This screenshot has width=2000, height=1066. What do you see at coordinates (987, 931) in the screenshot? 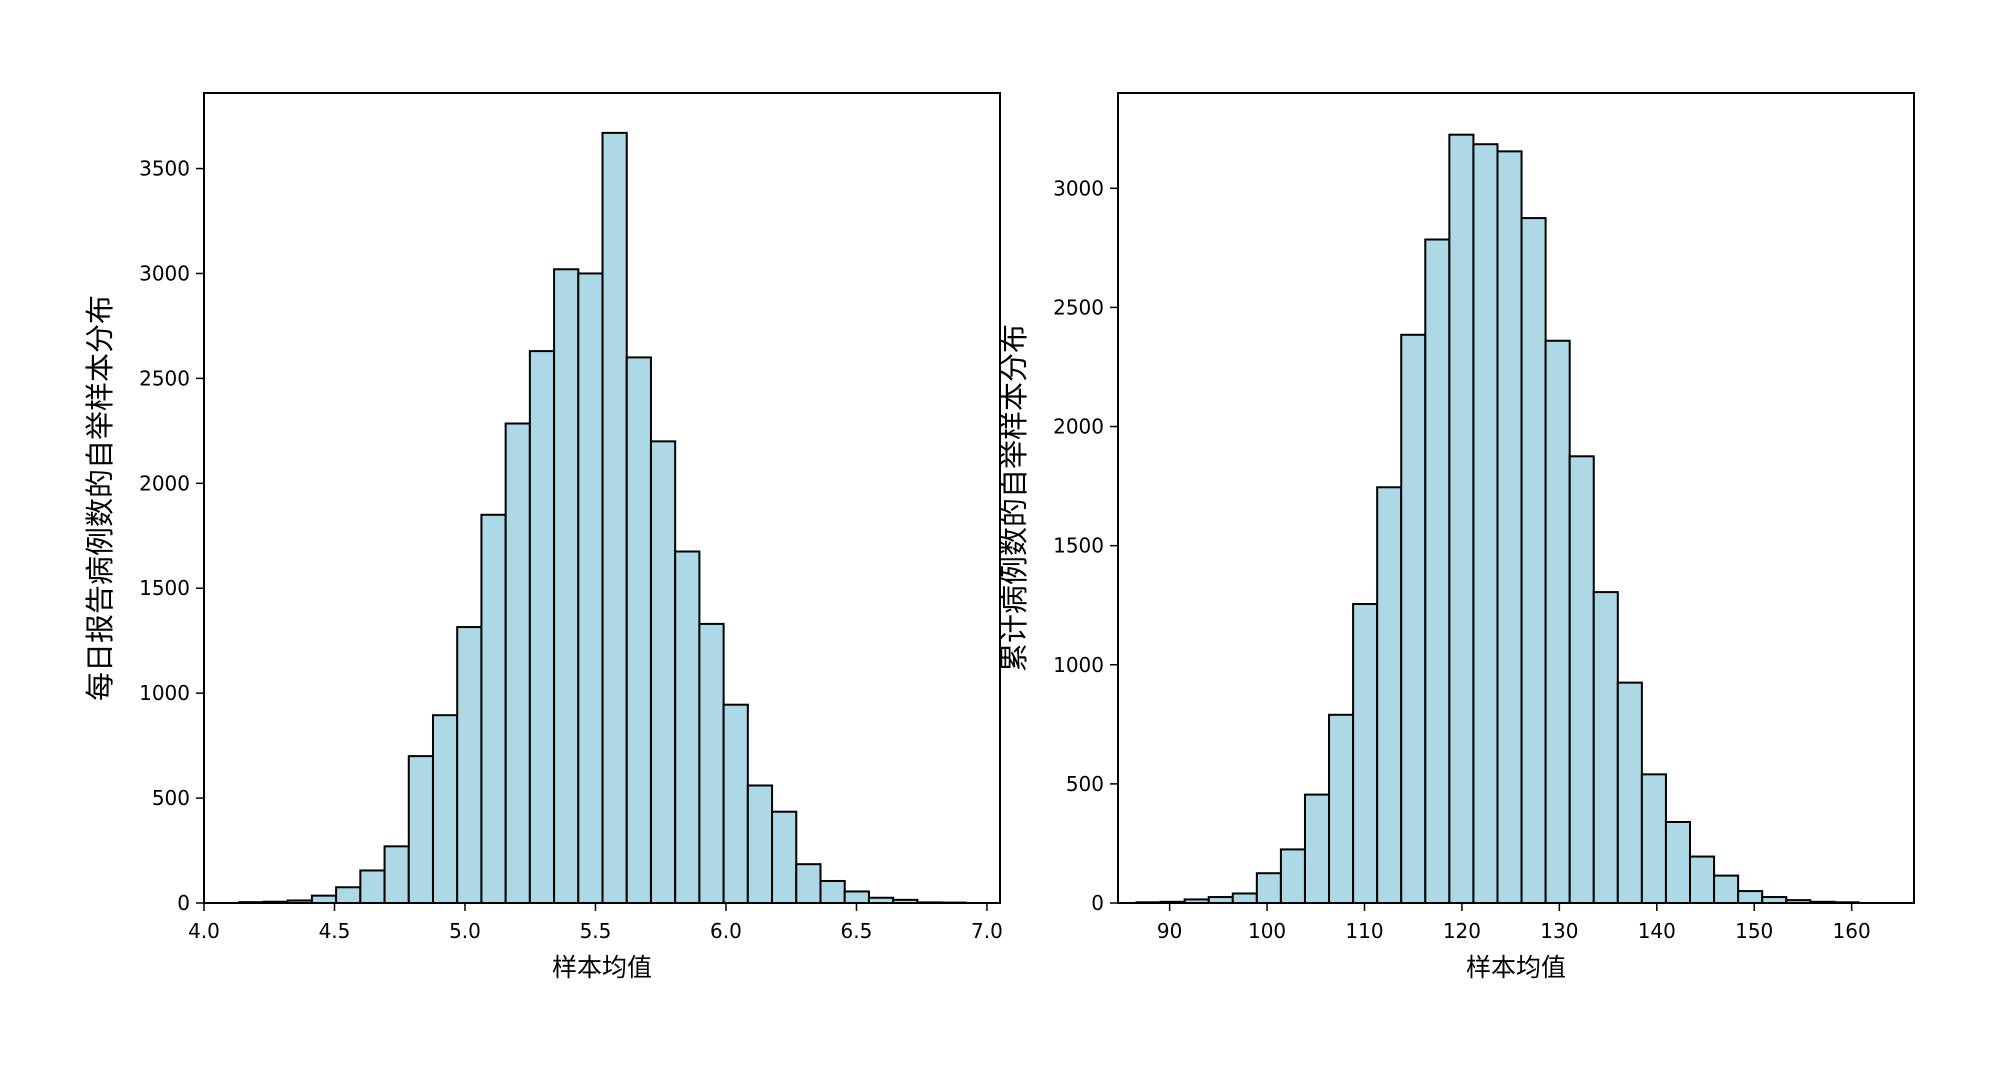
I see `x-tick-label: 7.0` at bounding box center [987, 931].